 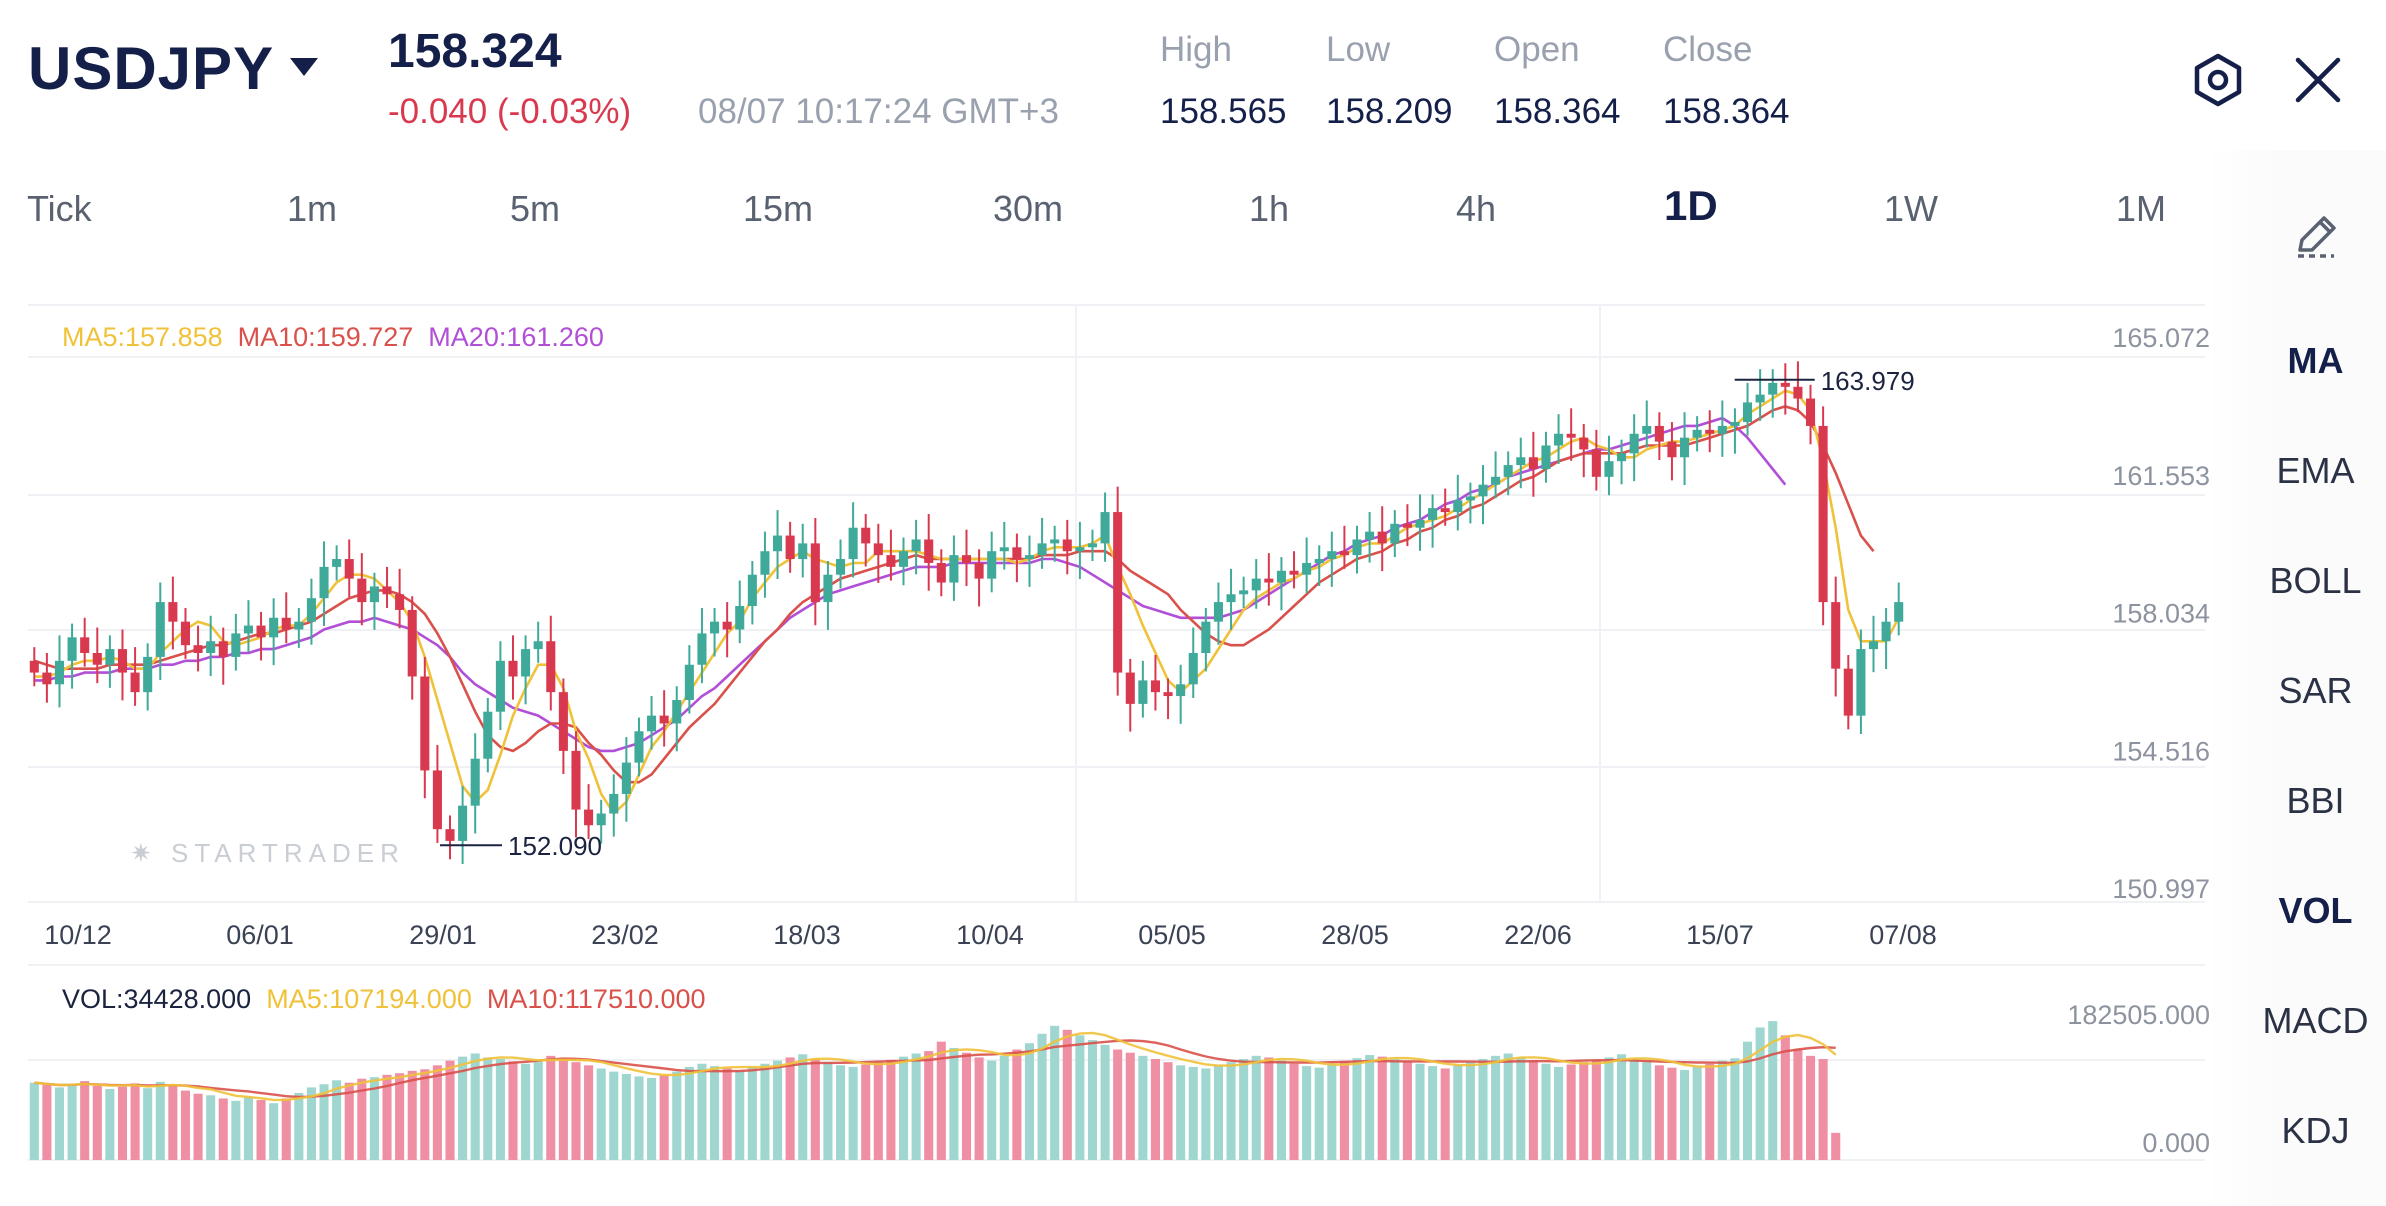 I want to click on indicator-ema: EMA, so click(x=2315, y=470).